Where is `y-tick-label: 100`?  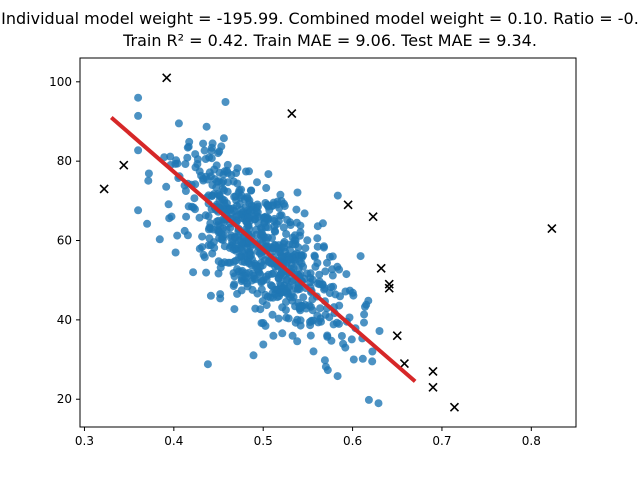
y-tick-label: 100 is located at coordinates (60, 82).